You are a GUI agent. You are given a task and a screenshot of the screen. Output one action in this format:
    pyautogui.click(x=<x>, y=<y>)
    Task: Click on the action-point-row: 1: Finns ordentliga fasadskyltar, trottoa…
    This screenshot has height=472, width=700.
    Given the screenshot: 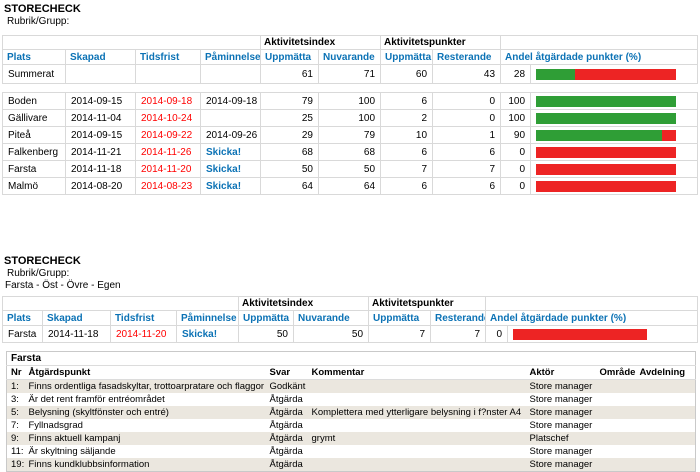 What is the action you would take?
    pyautogui.click(x=351, y=386)
    